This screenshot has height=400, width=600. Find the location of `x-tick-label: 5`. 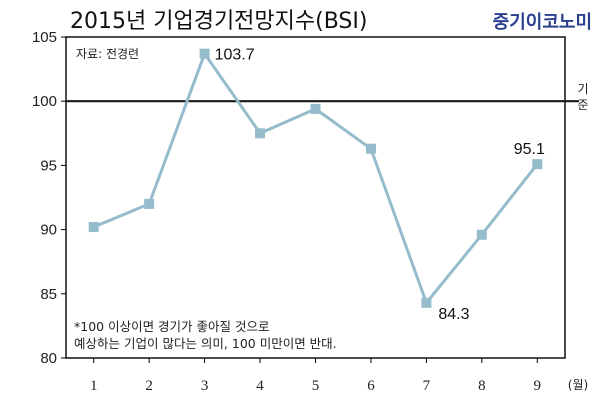

x-tick-label: 5 is located at coordinates (316, 386).